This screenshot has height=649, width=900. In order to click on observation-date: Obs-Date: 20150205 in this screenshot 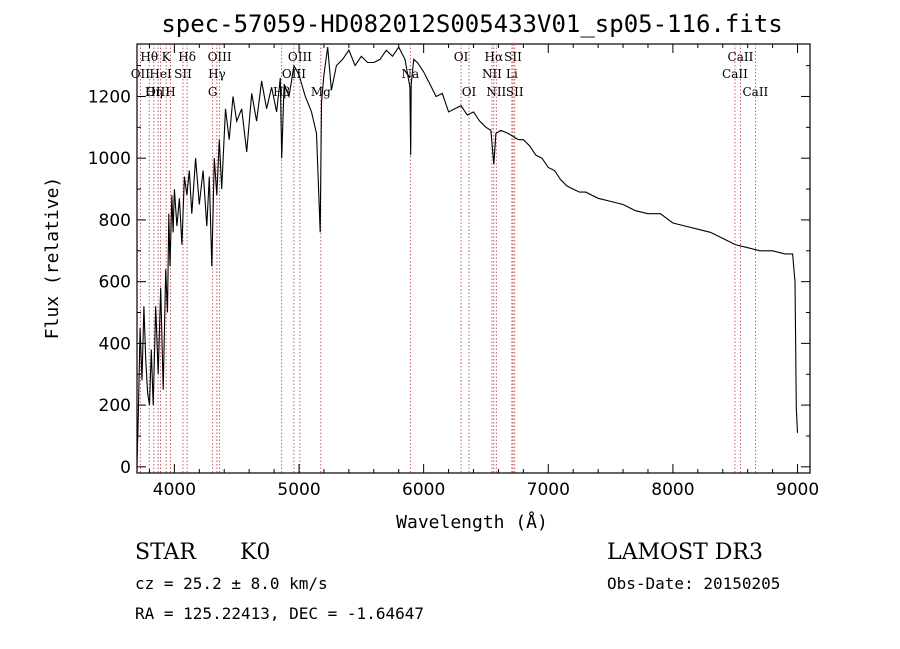, I will do `click(694, 583)`.